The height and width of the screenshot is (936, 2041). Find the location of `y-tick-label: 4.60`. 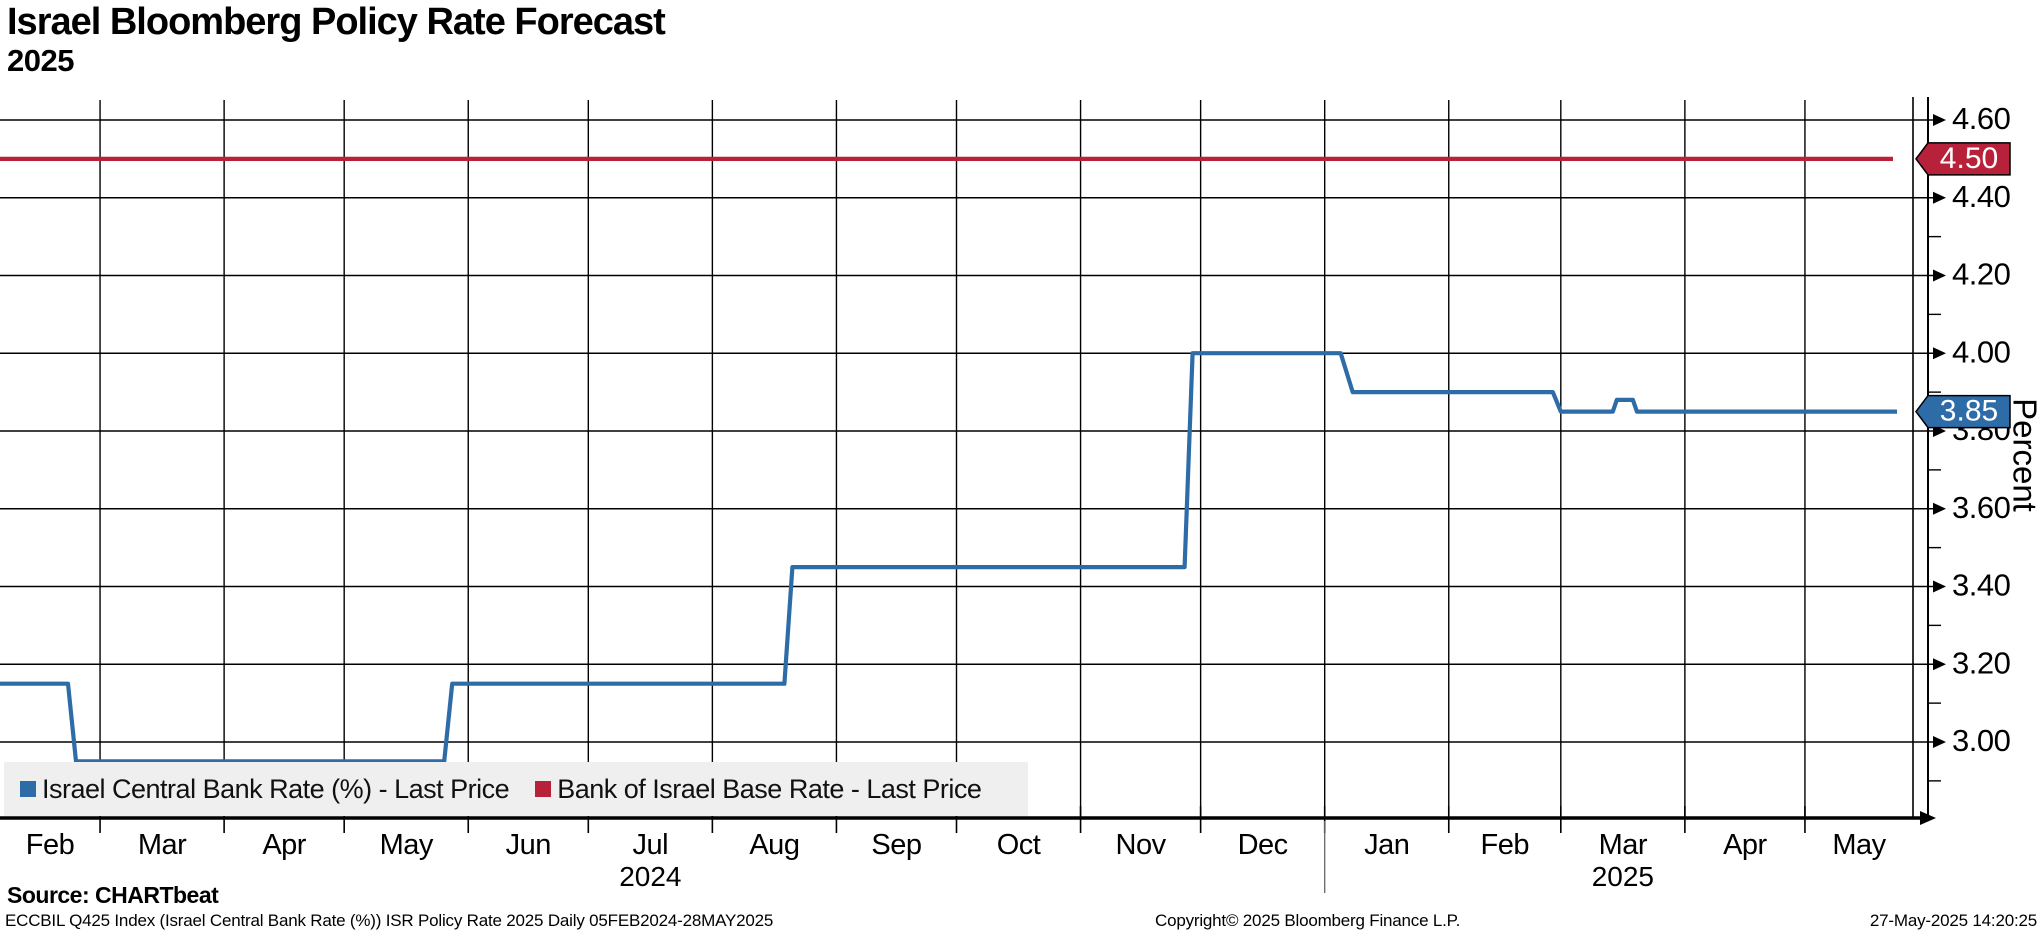

y-tick-label: 4.60 is located at coordinates (1981, 118).